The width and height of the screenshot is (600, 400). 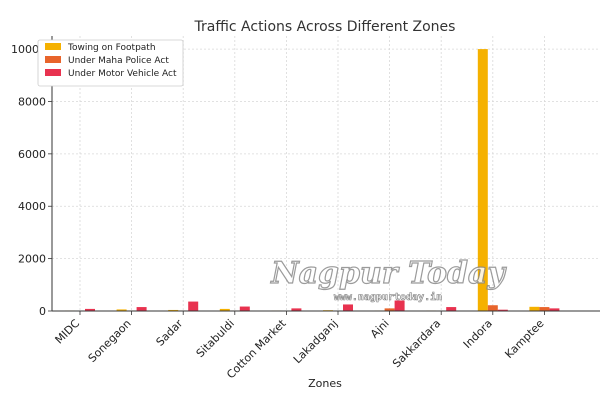 What do you see at coordinates (32, 101) in the screenshot?
I see `y-tick-label: 8000` at bounding box center [32, 101].